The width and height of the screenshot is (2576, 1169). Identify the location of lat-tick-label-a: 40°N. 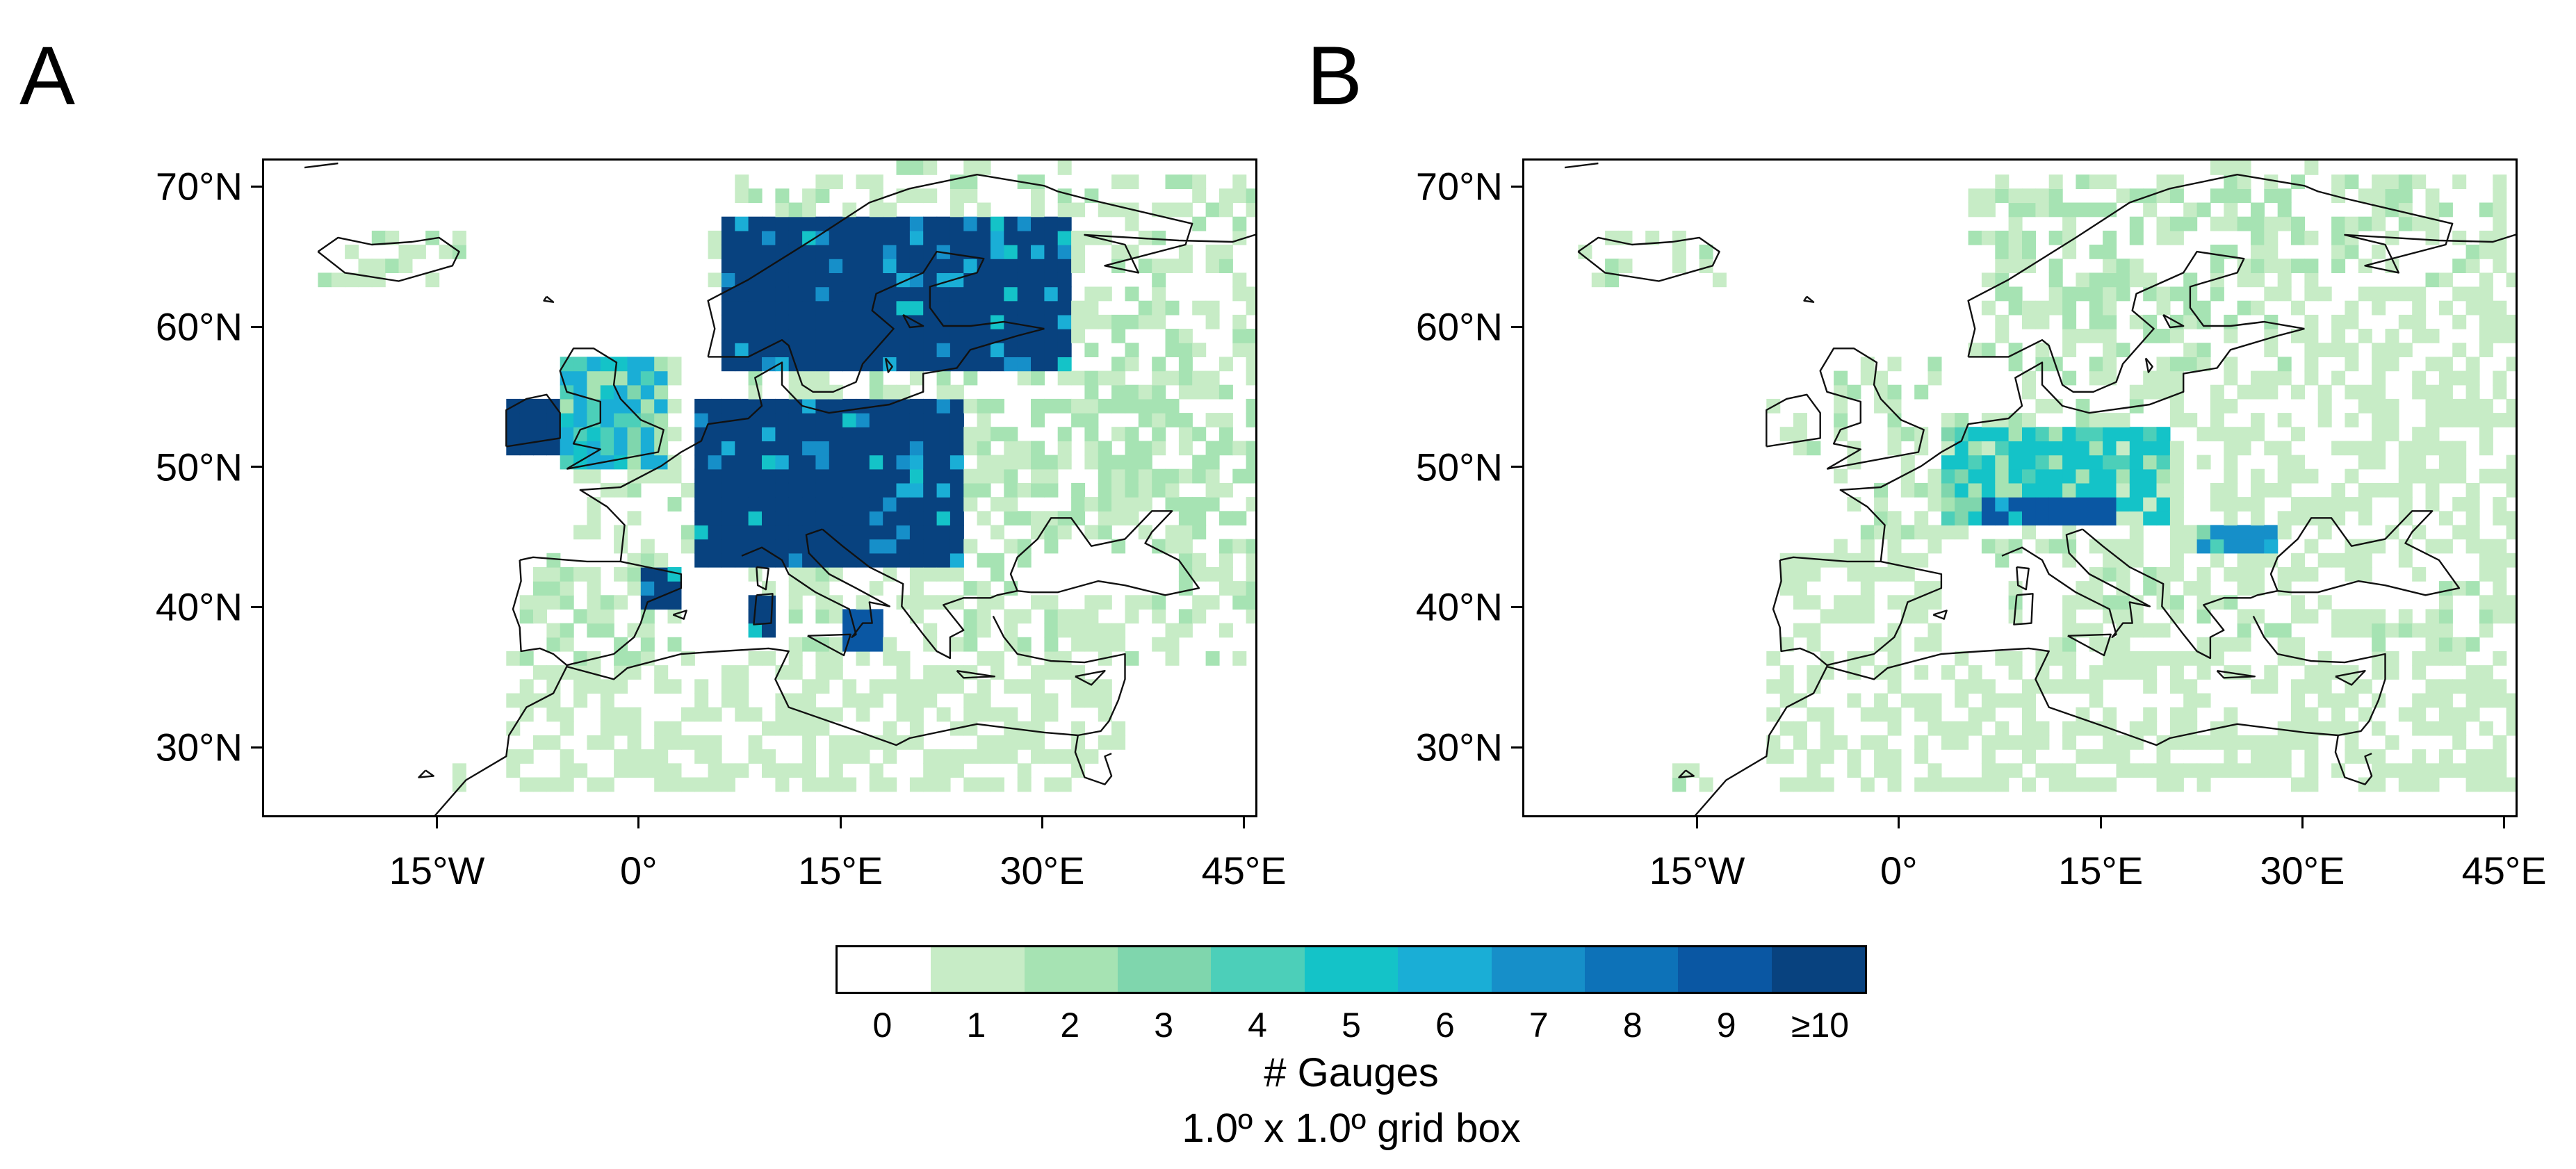
(199, 606).